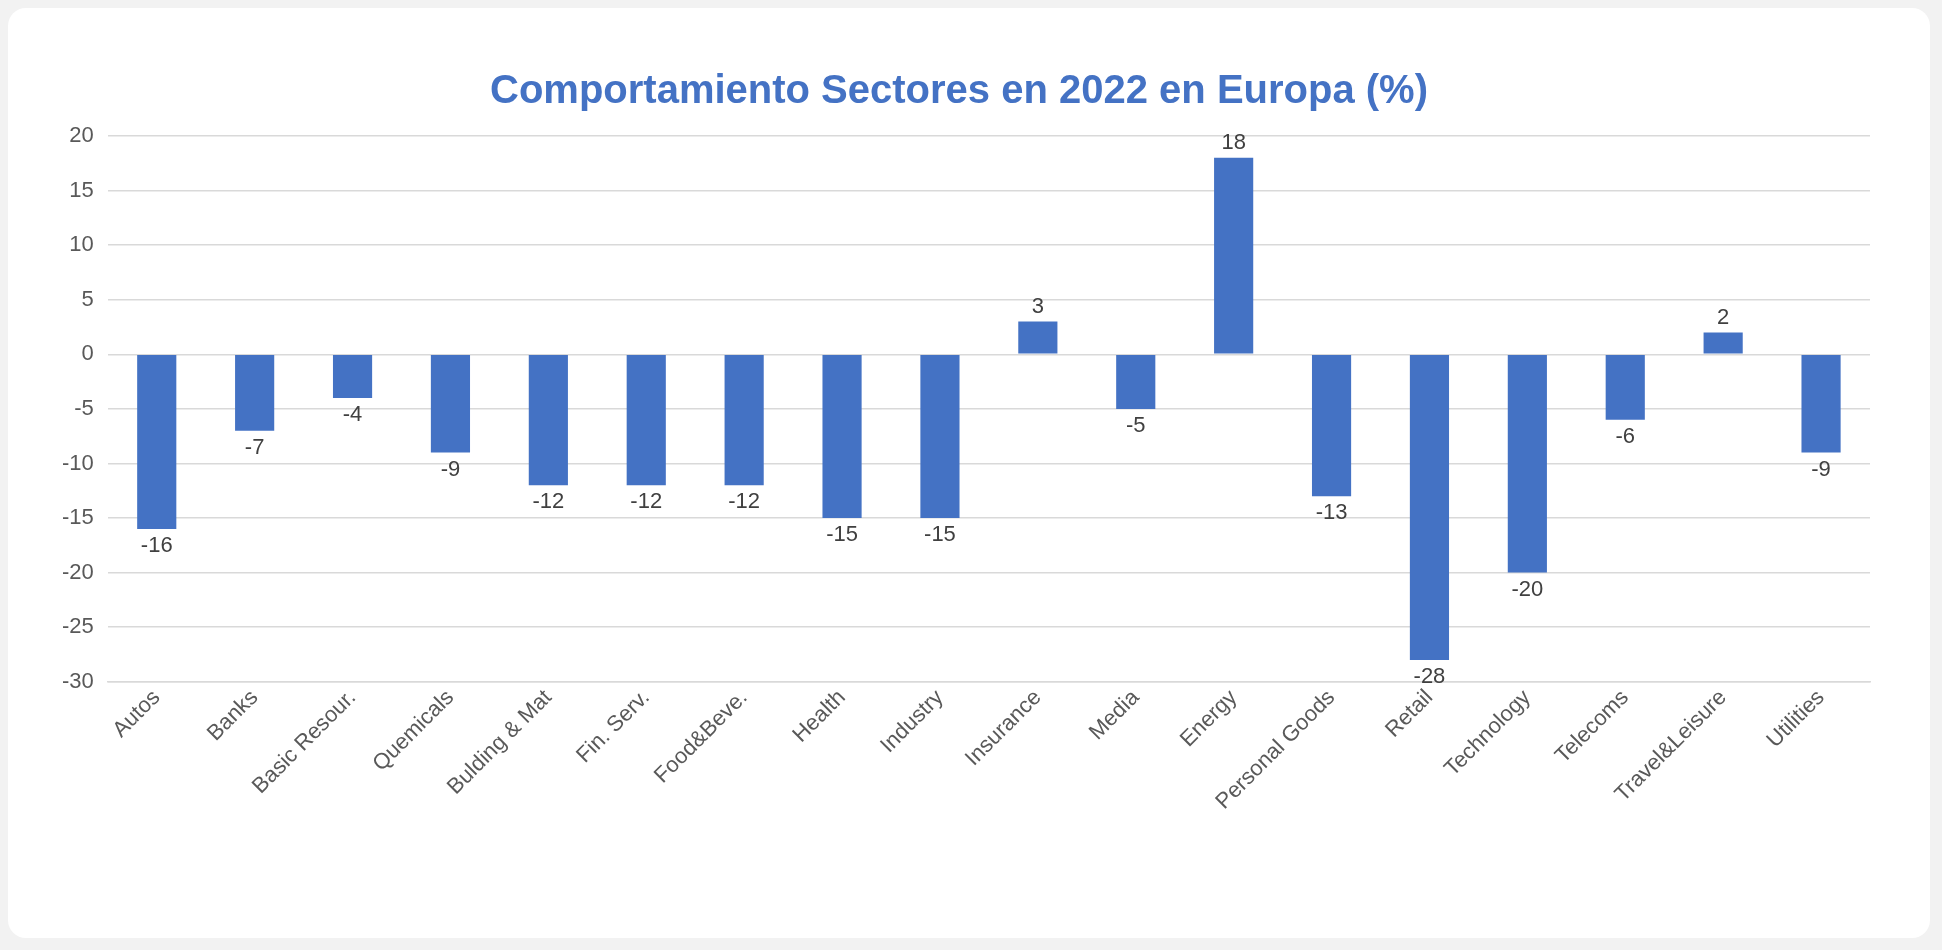 The height and width of the screenshot is (950, 1942). I want to click on data-label: 3, so click(1037, 305).